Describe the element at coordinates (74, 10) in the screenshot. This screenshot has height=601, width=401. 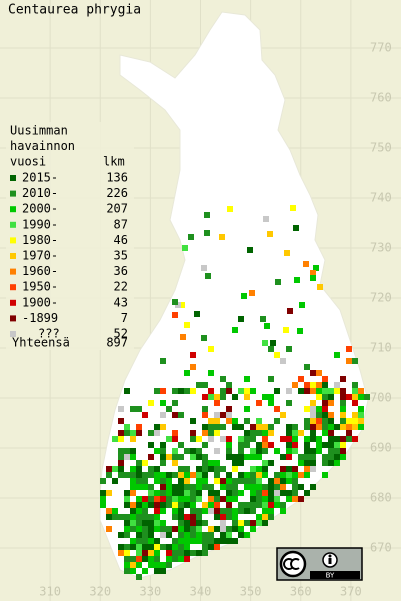
I see `title: Centaurea phrygia` at that location.